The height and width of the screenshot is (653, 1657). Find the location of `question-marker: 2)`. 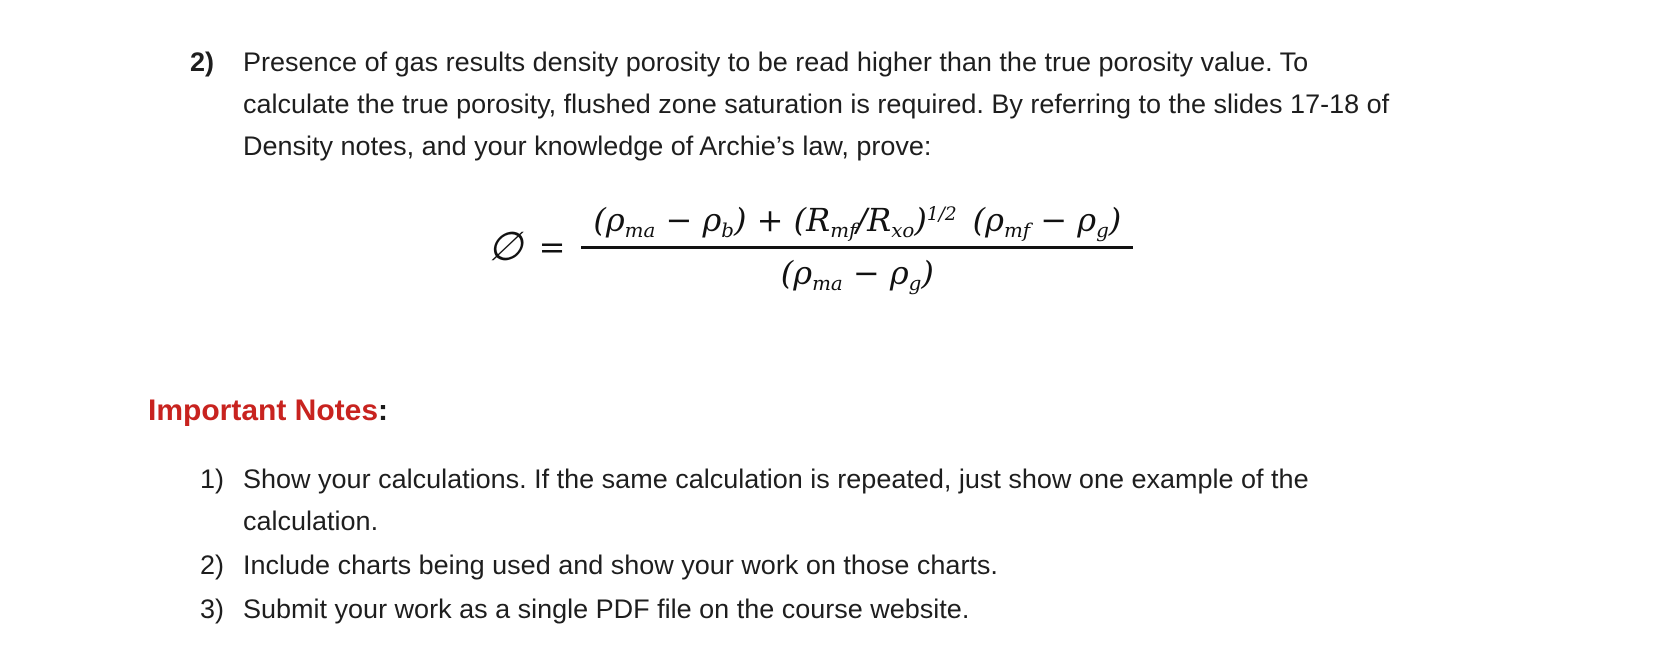

question-marker: 2) is located at coordinates (202, 62).